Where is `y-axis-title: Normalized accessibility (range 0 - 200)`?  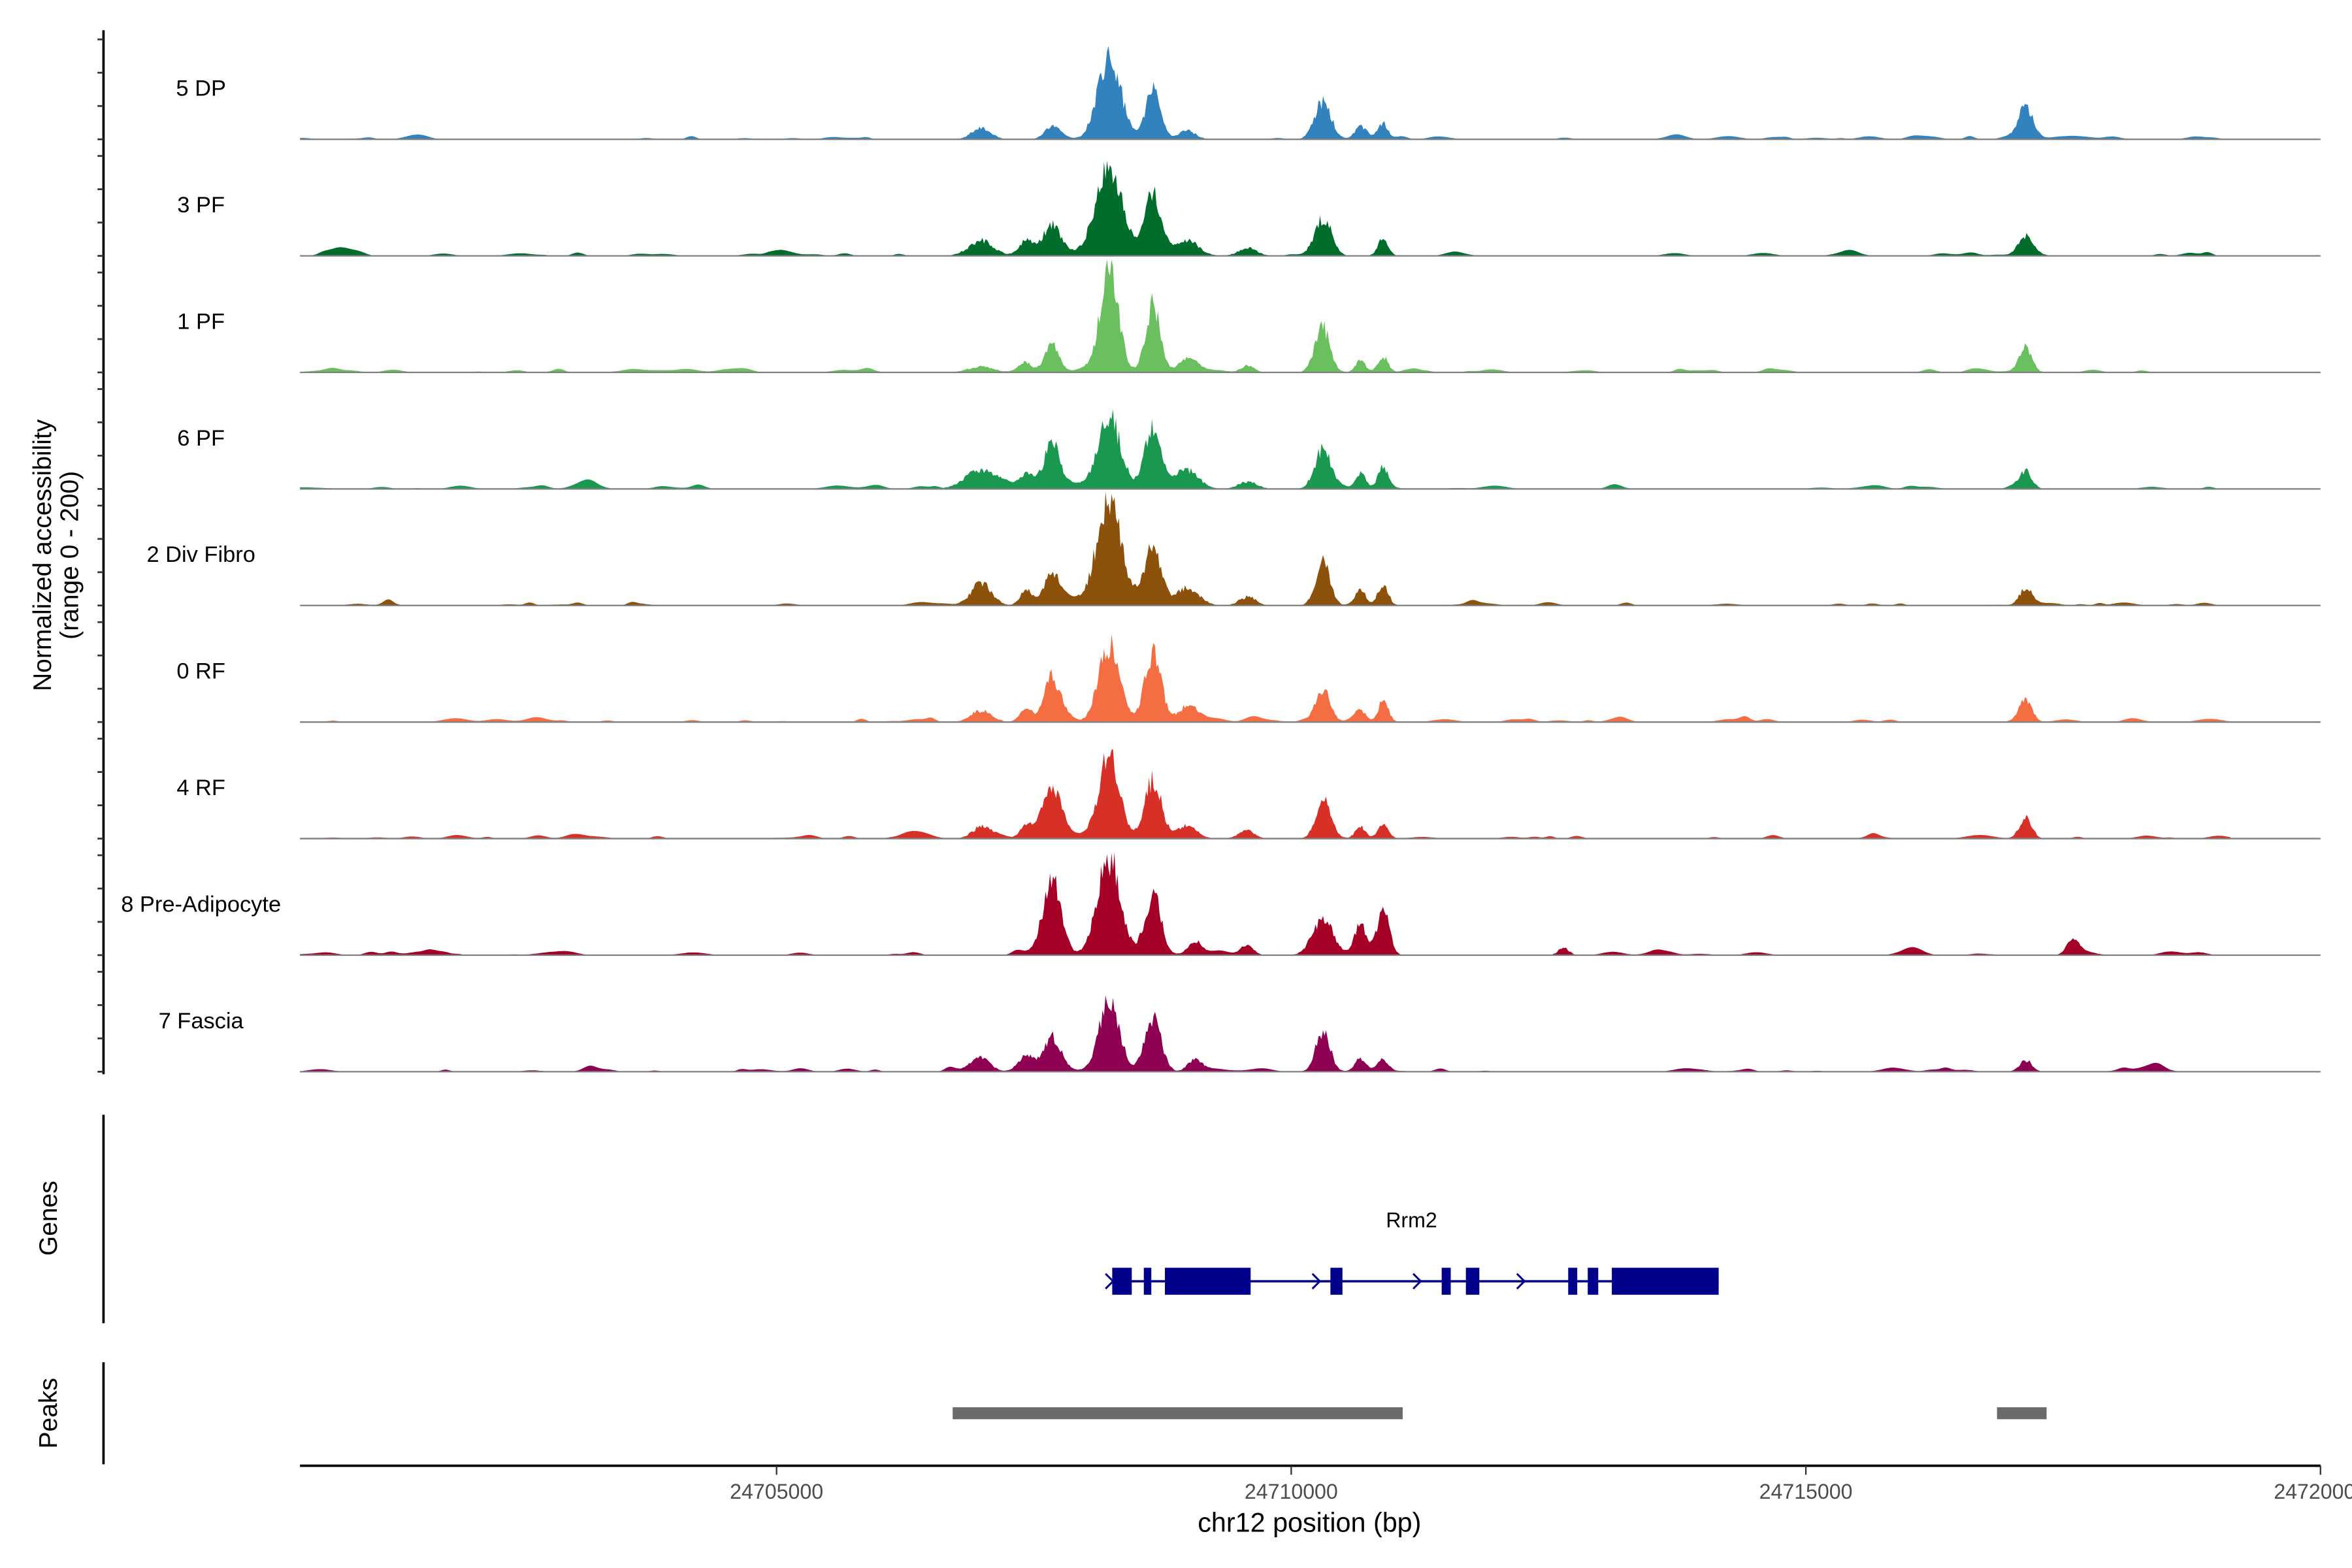 y-axis-title: Normalized accessibility (range 0 - 200) is located at coordinates (56, 555).